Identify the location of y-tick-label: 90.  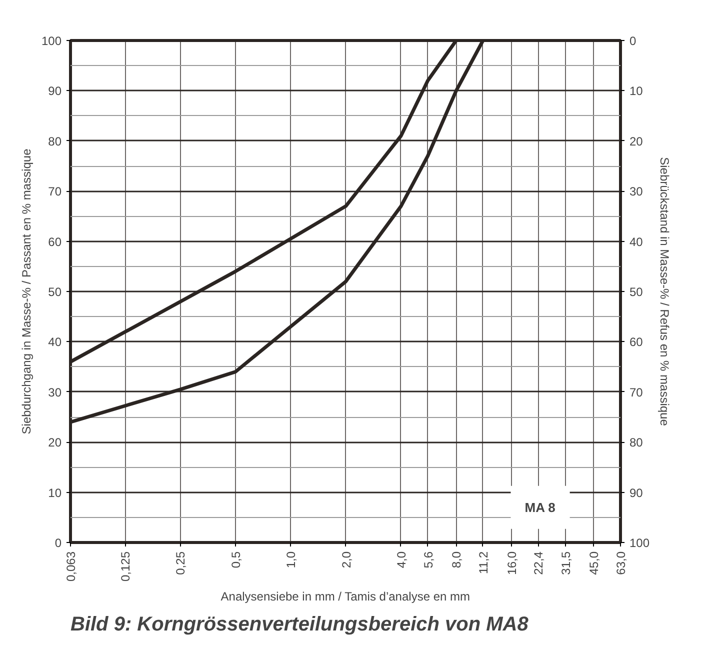
(55, 91).